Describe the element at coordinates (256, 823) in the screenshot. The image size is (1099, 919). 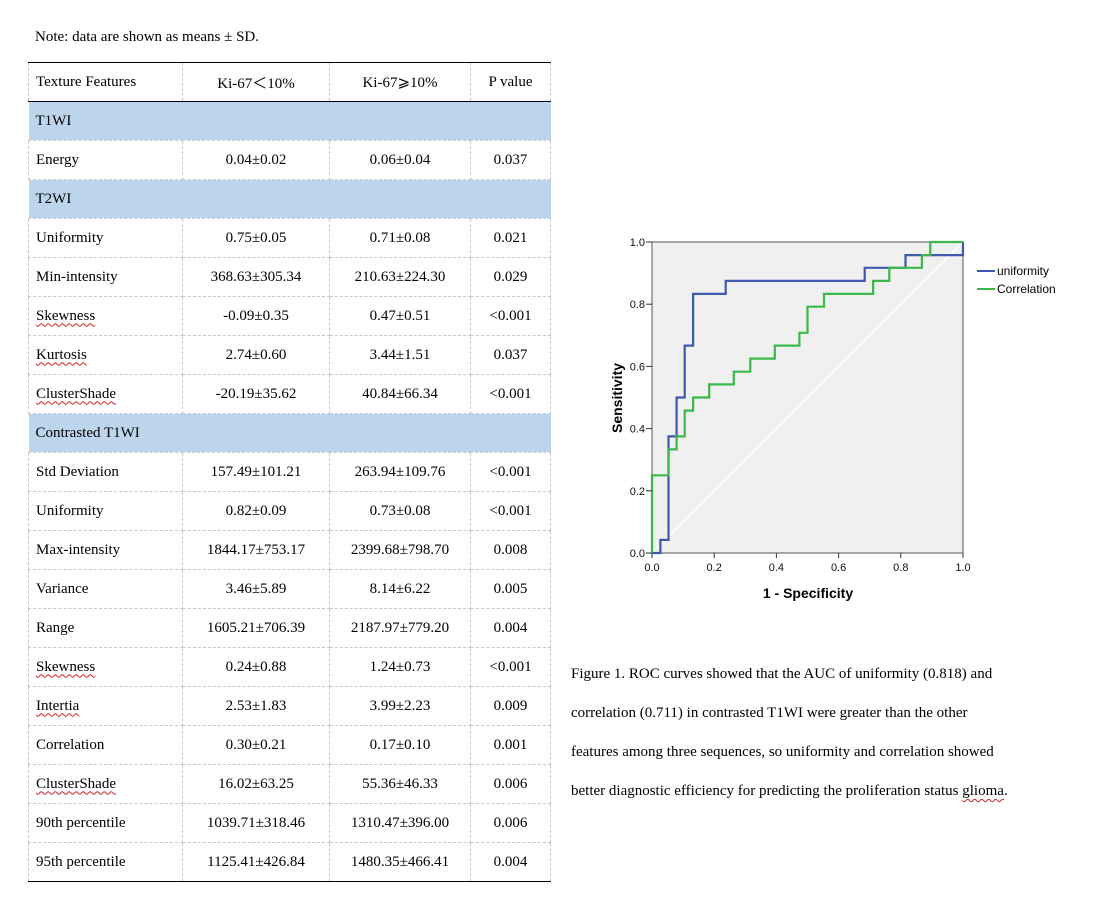
I see `ki67-low-cell: 1039.71±318.46` at that location.